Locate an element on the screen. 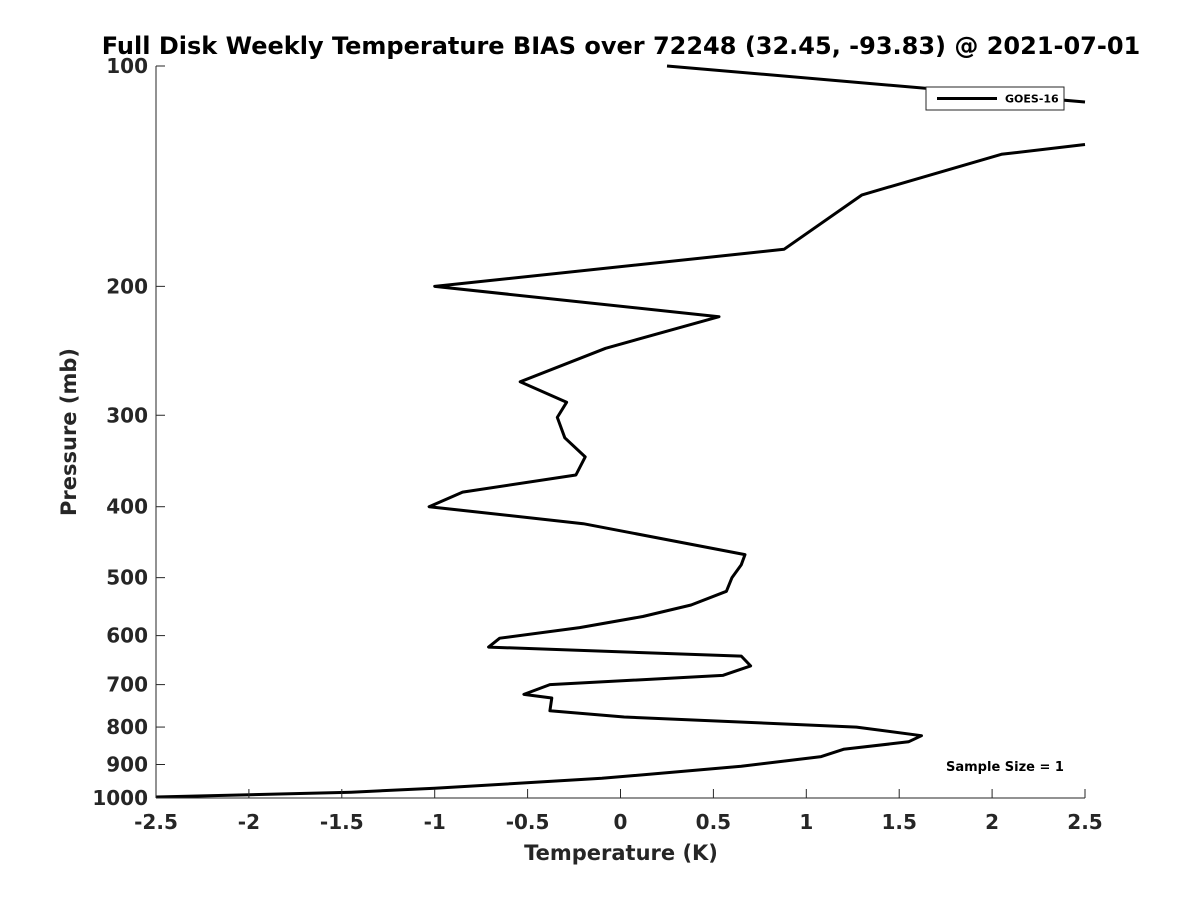  x-tick-label: -2 is located at coordinates (249, 822).